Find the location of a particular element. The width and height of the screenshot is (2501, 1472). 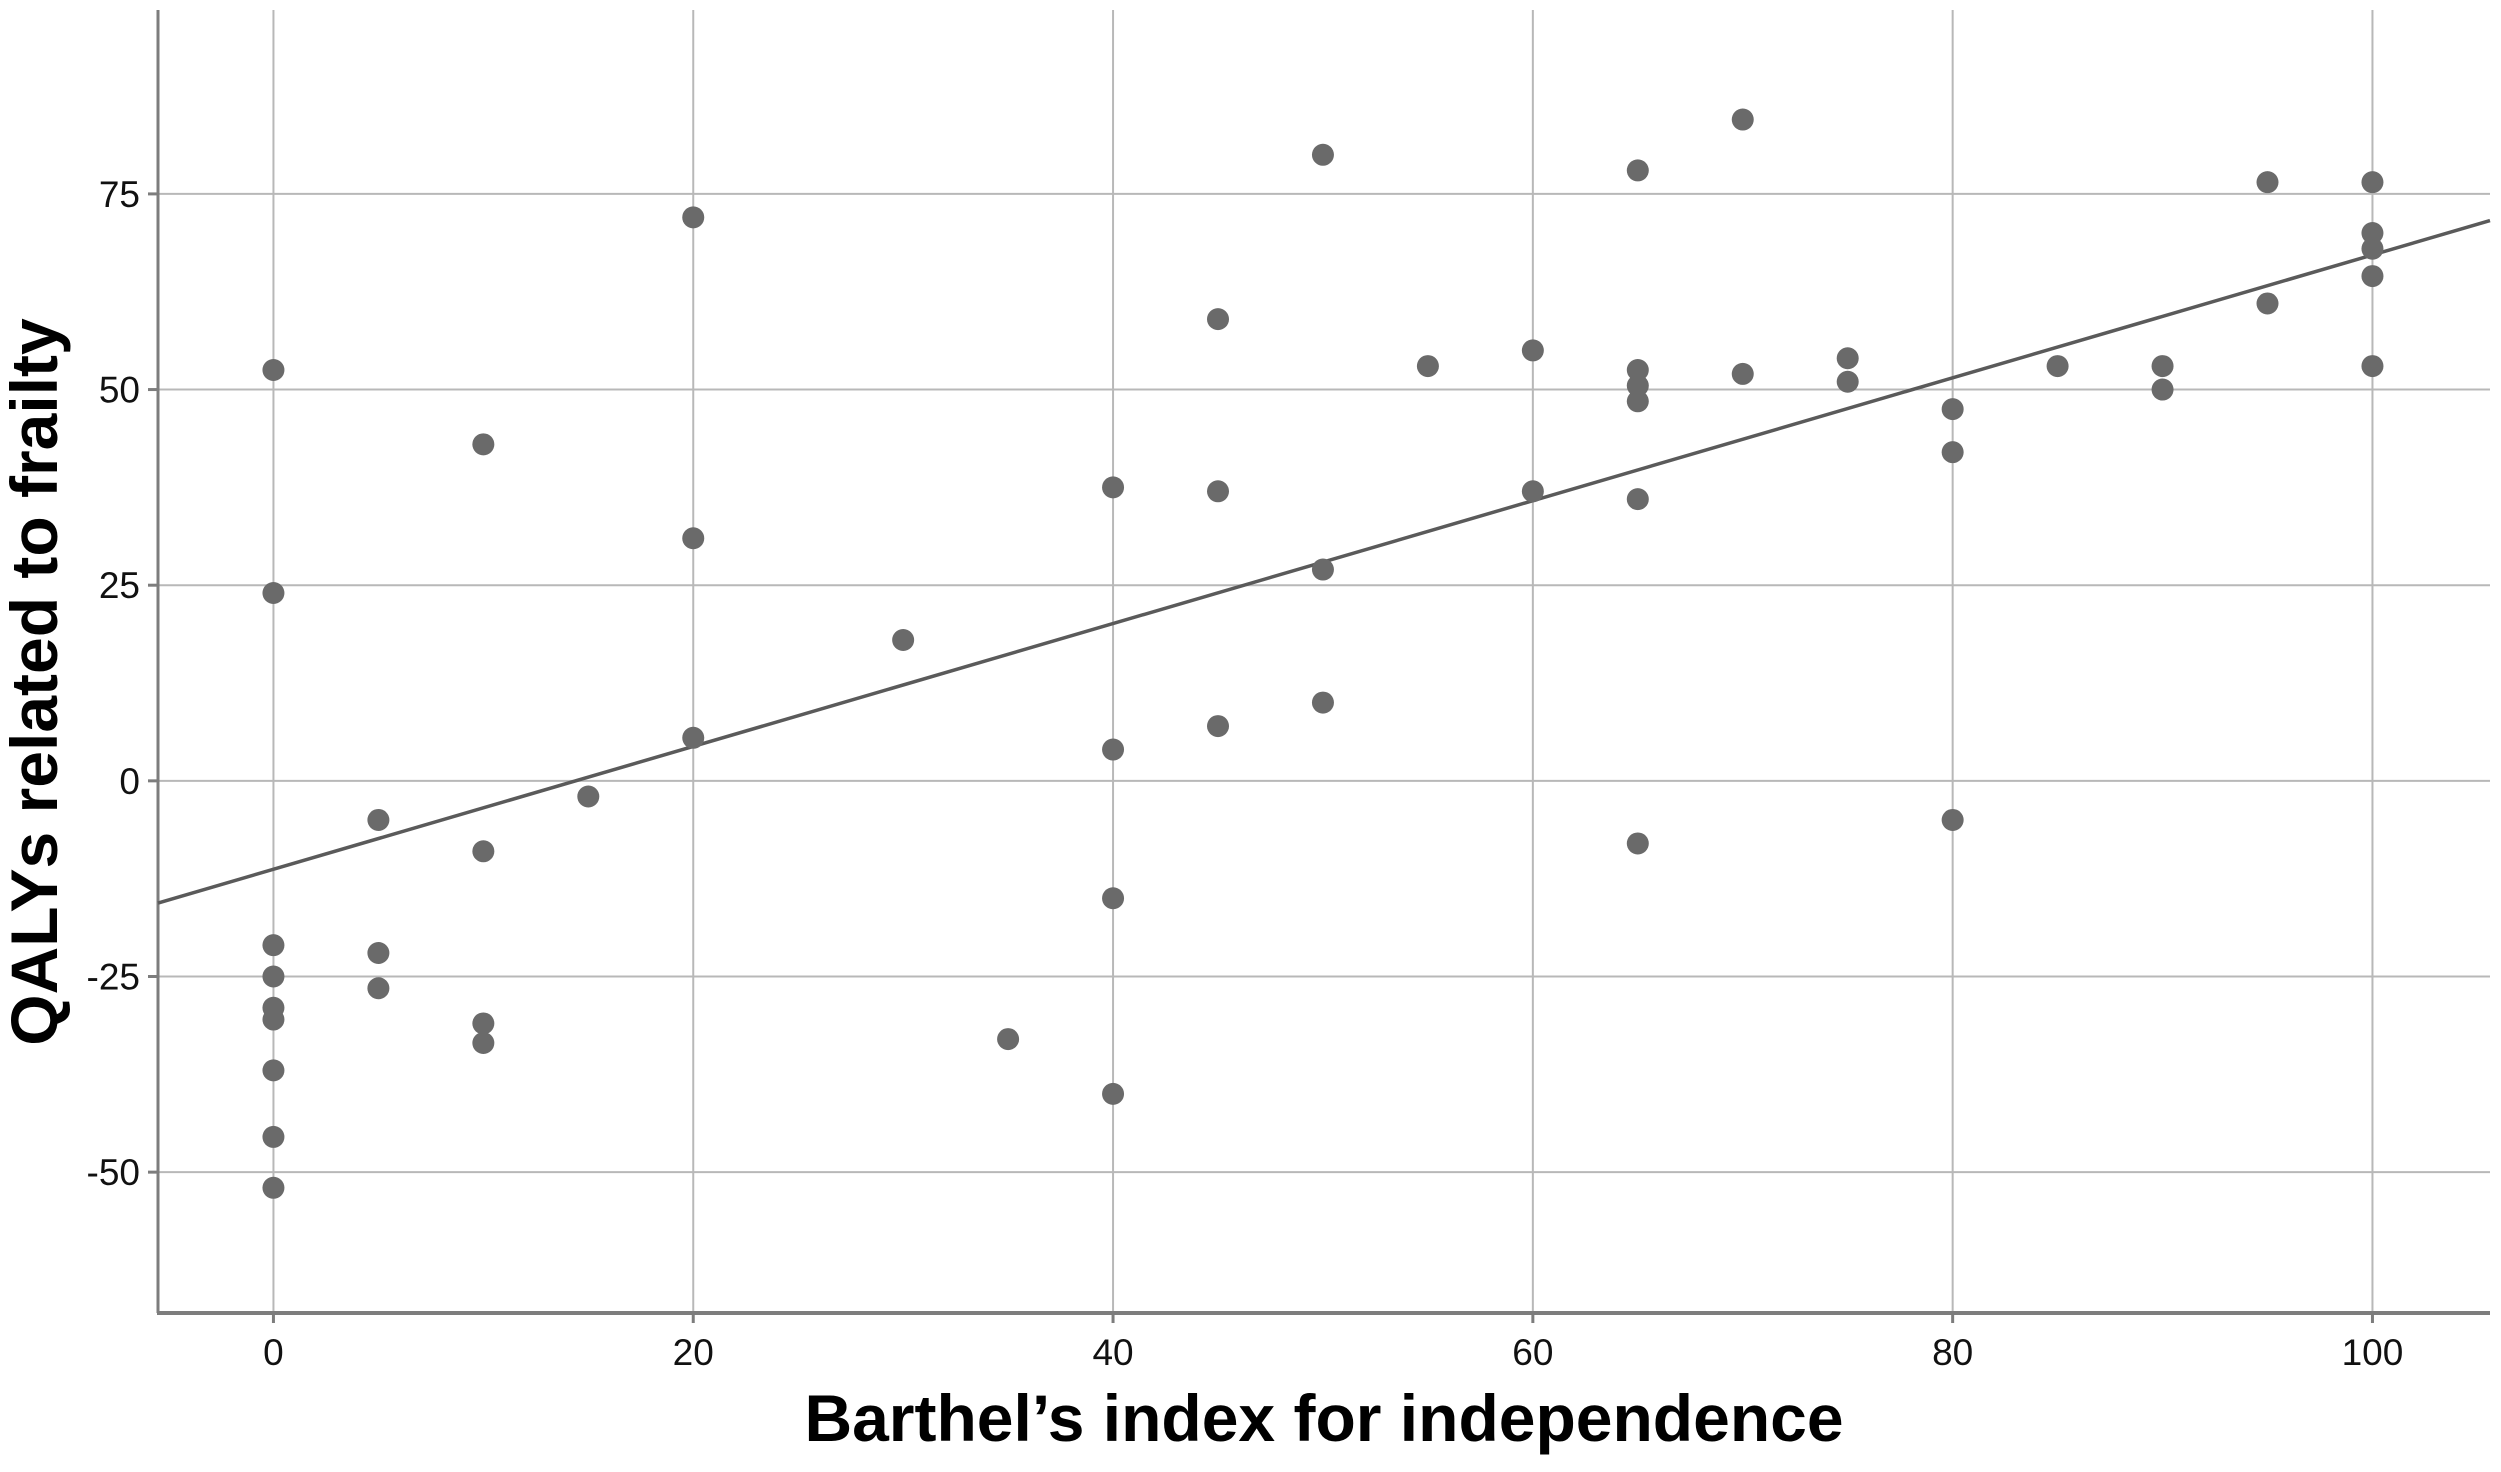

y-tick-label: -50 is located at coordinates (113, 1172).